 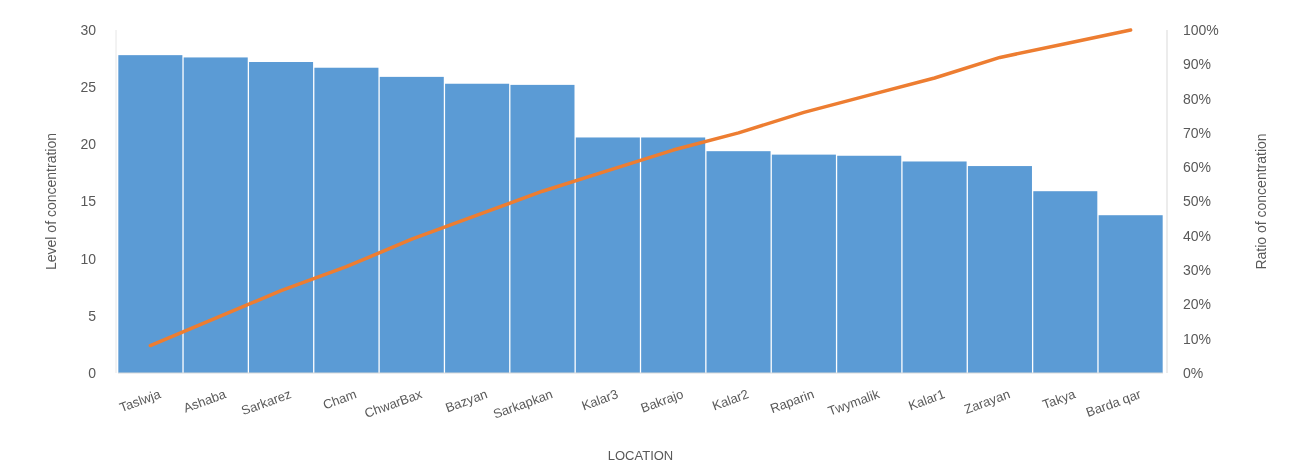 What do you see at coordinates (599, 400) in the screenshot?
I see `x-tick-label: Kalar3` at bounding box center [599, 400].